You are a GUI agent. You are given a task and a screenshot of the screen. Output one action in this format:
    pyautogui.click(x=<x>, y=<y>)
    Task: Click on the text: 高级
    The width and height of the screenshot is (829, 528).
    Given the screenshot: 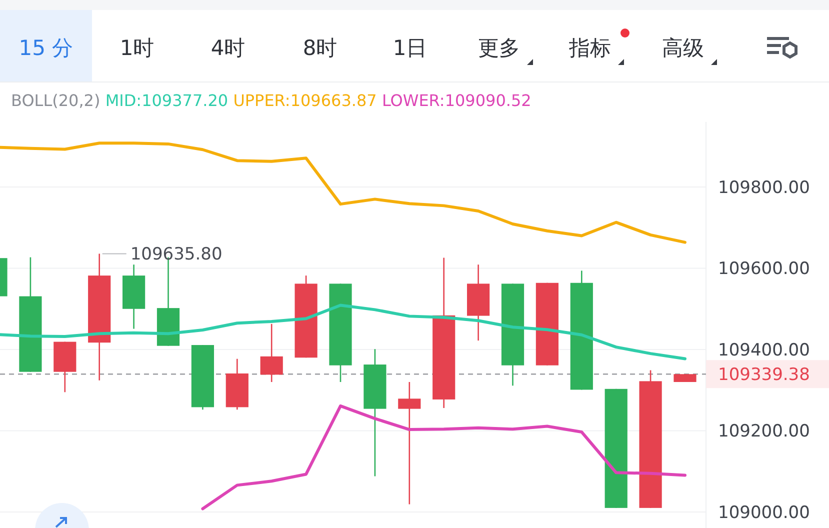 What is the action you would take?
    pyautogui.click(x=683, y=48)
    